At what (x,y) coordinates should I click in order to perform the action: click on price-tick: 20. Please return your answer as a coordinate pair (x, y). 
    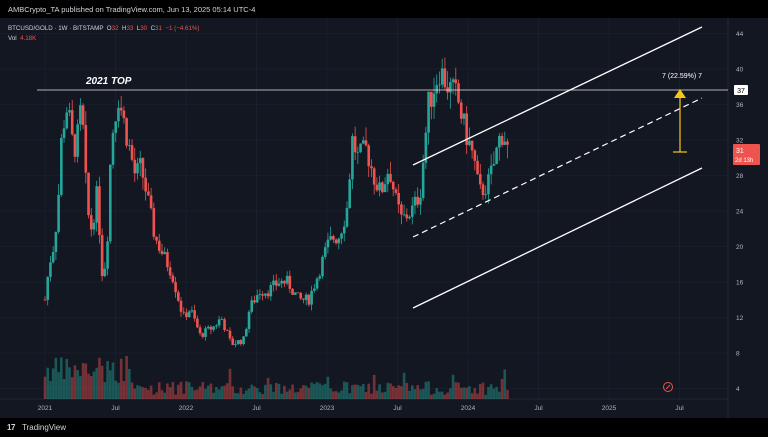
    Looking at the image, I should click on (740, 247).